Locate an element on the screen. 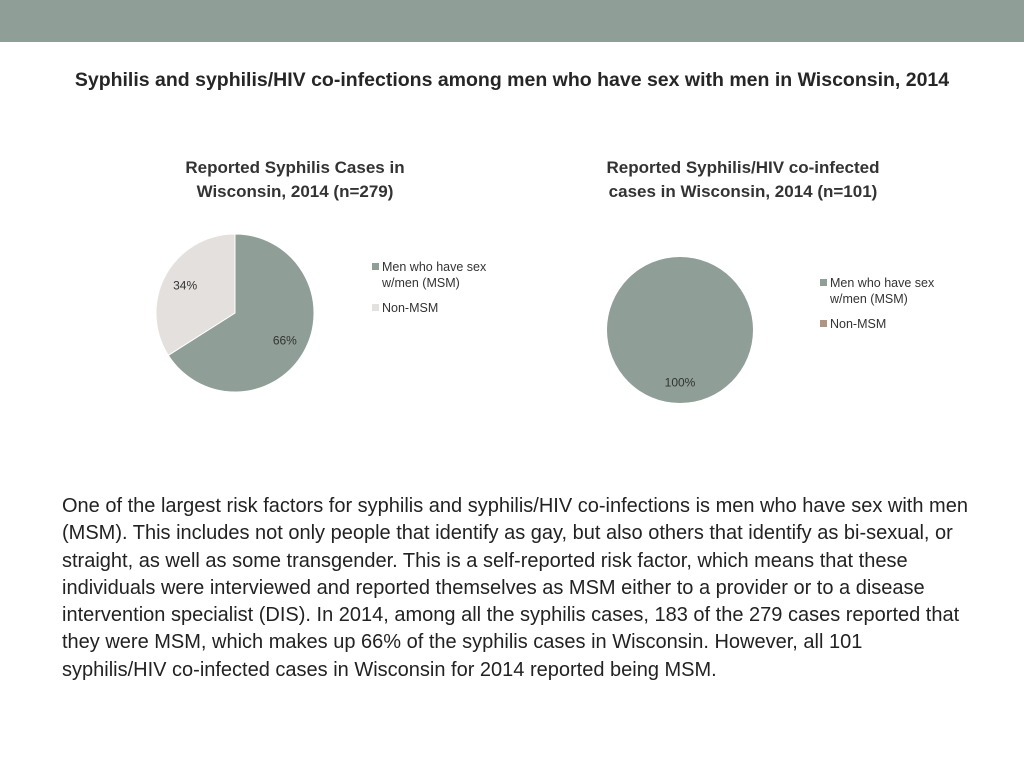  legend-chart-2: Men who have sex w/men (MSM) Non-MSM is located at coordinates (880, 308).